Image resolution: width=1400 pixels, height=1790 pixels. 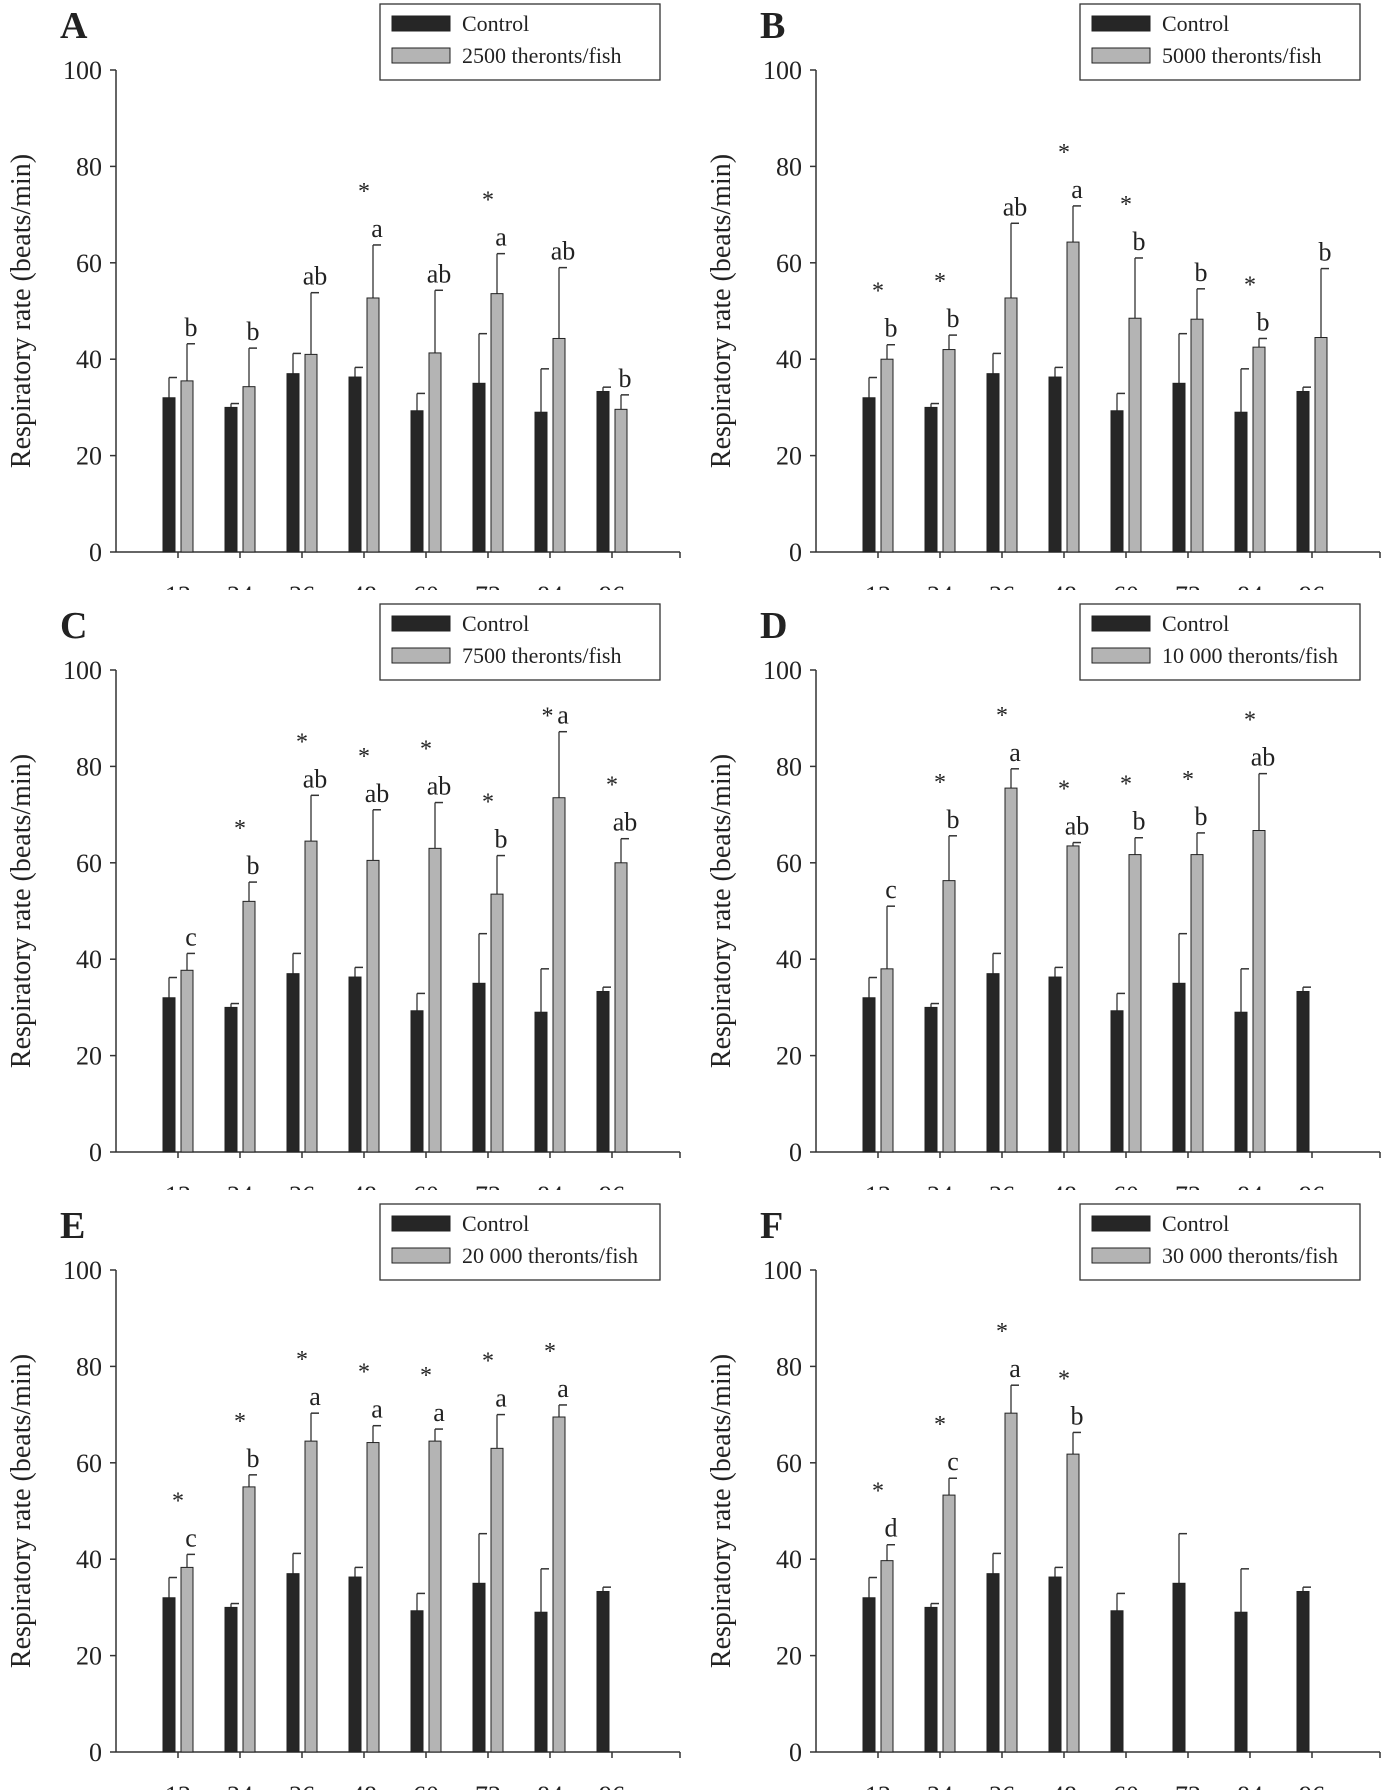 I want to click on legend-label: 20 000 theronts/fish, so click(x=550, y=1255).